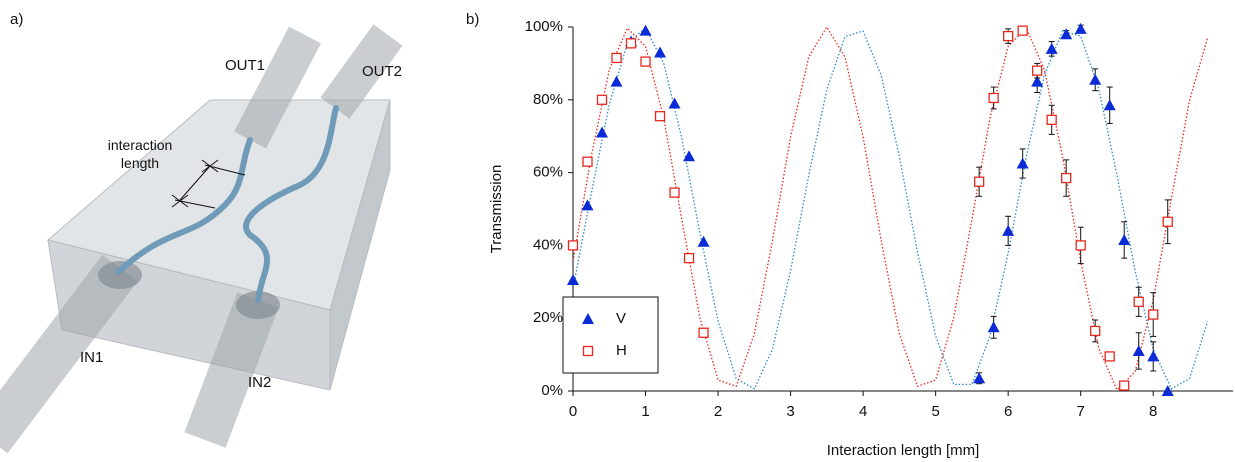 This screenshot has width=1235, height=462. Describe the element at coordinates (903, 450) in the screenshot. I see `x-axis-label: Interaction length [mm]` at that location.